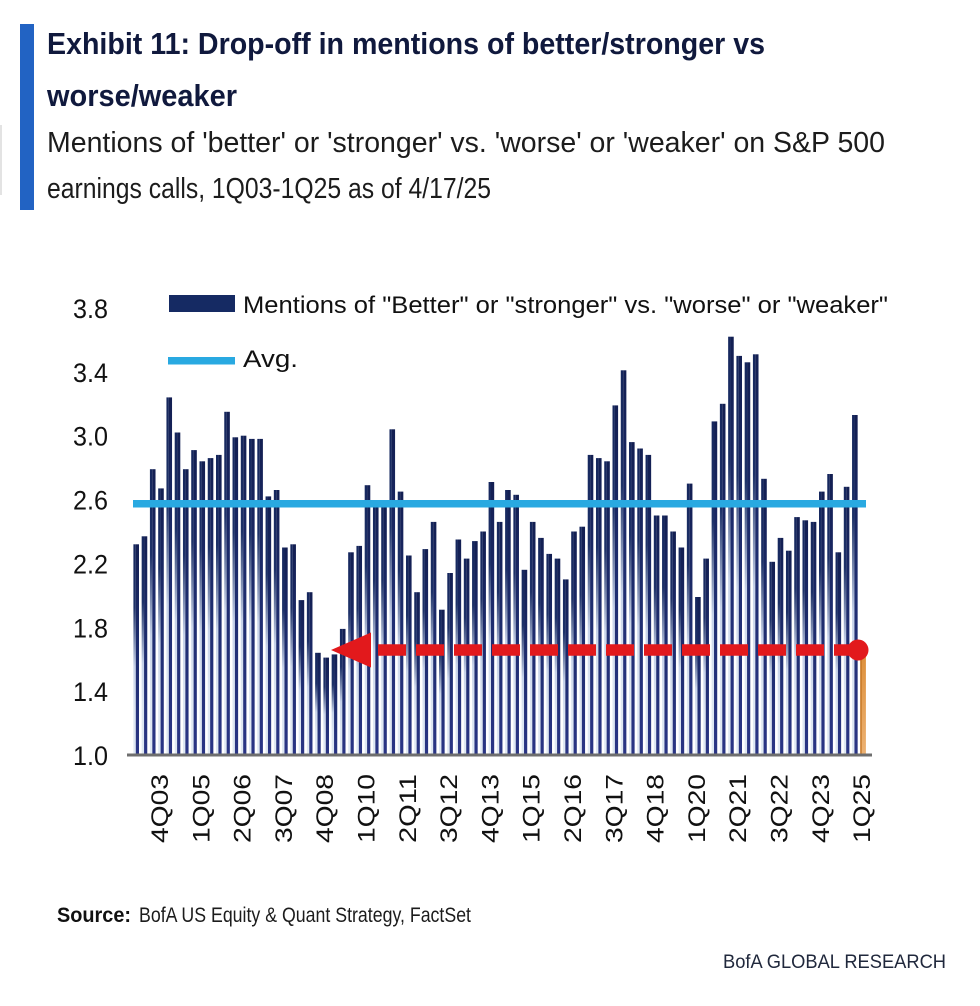  I want to click on svg-text: 3Q07, so click(284, 808).